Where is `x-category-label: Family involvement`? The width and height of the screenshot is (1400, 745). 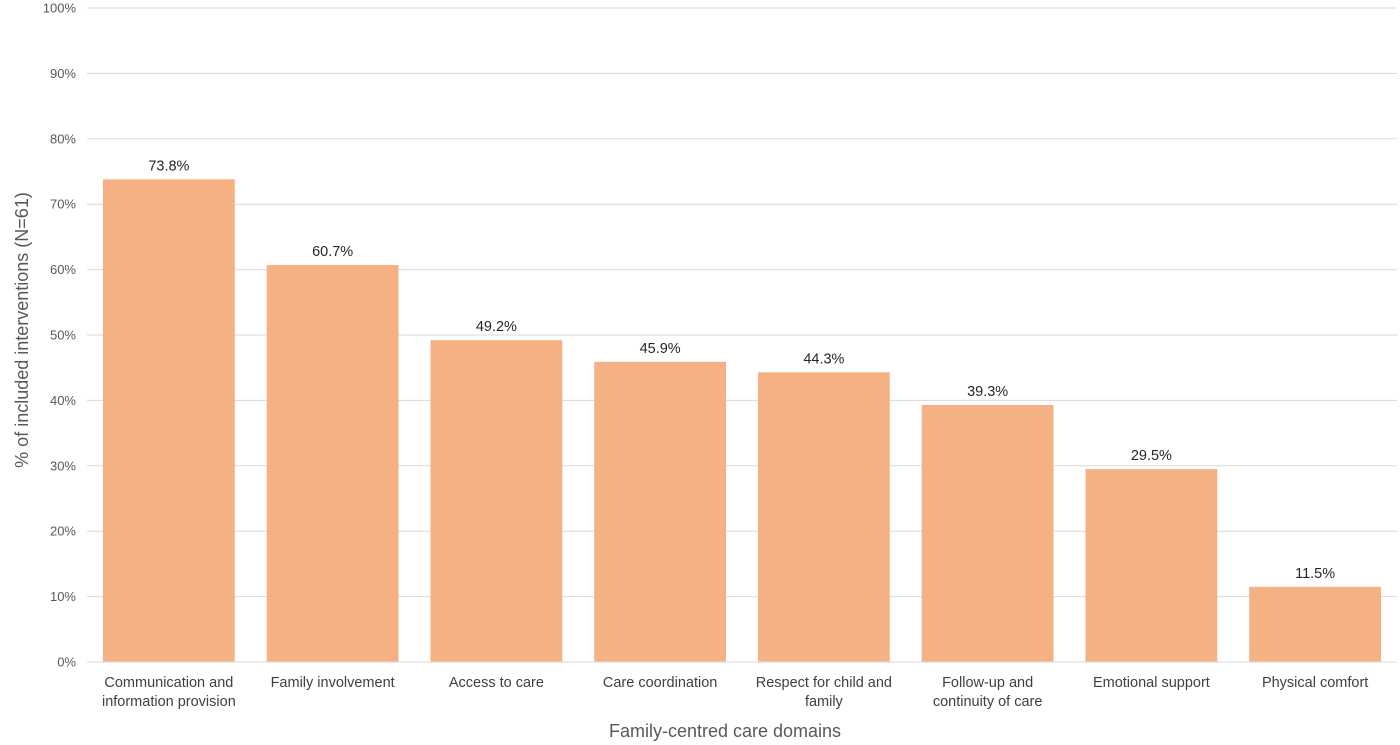 x-category-label: Family involvement is located at coordinates (333, 683).